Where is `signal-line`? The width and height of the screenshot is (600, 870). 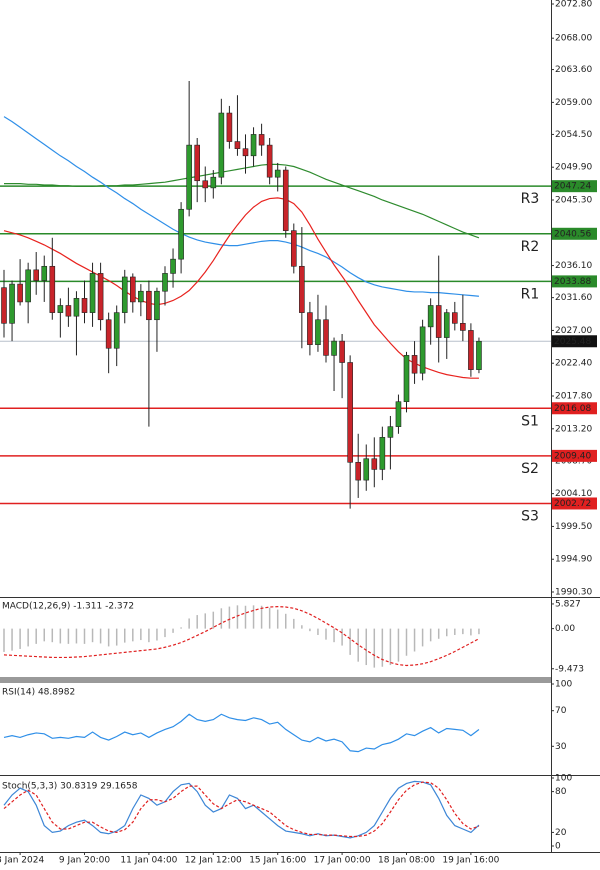
signal-line is located at coordinates (241, 636).